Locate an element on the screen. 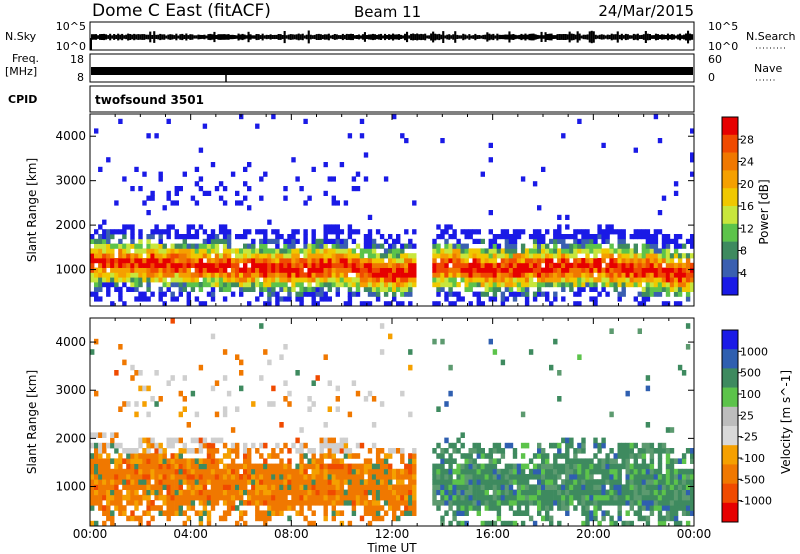  velocity-colorbar-tick-label: 100 is located at coordinates (750, 394).